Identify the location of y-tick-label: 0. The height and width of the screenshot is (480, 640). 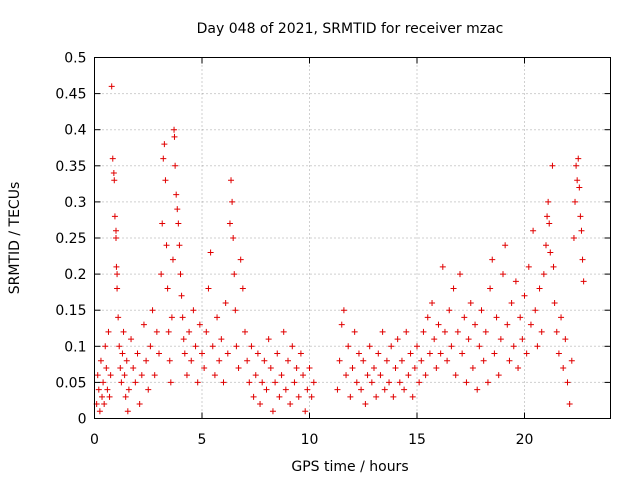
(82, 420).